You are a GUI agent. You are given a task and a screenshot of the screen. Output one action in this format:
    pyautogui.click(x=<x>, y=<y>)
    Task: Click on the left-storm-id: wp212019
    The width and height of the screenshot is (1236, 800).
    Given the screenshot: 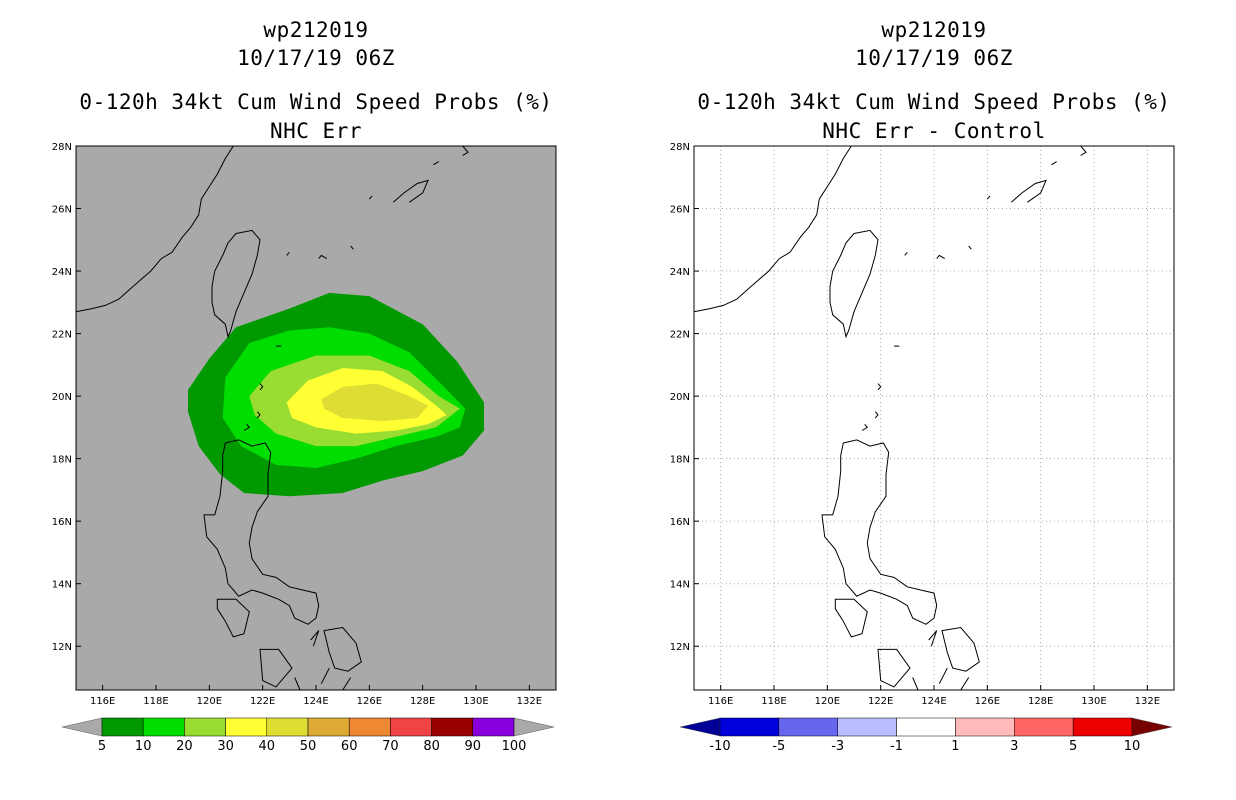 What is the action you would take?
    pyautogui.click(x=316, y=30)
    